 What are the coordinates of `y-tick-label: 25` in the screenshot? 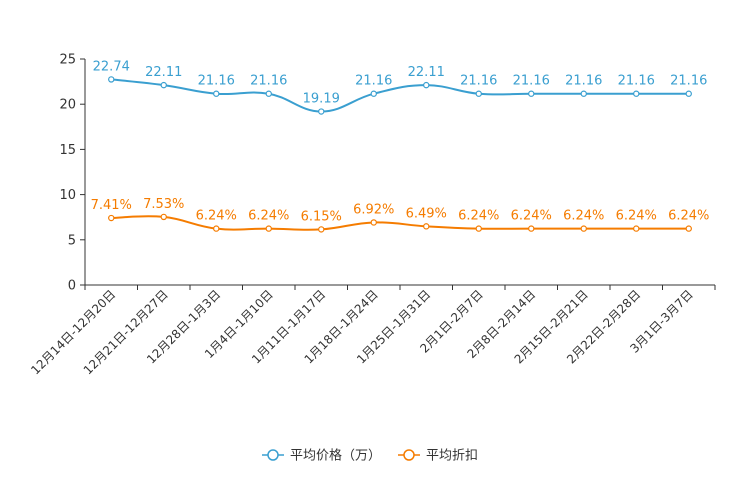 It's located at (67, 60).